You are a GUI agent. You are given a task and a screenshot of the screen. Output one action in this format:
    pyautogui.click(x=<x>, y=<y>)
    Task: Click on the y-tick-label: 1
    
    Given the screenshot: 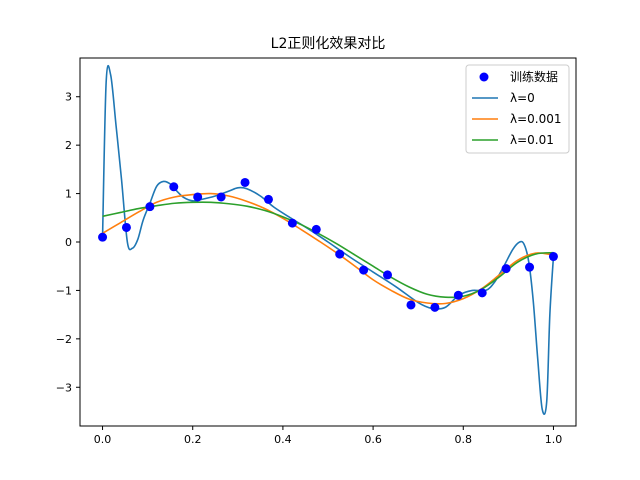 What is the action you would take?
    pyautogui.click(x=68, y=194)
    